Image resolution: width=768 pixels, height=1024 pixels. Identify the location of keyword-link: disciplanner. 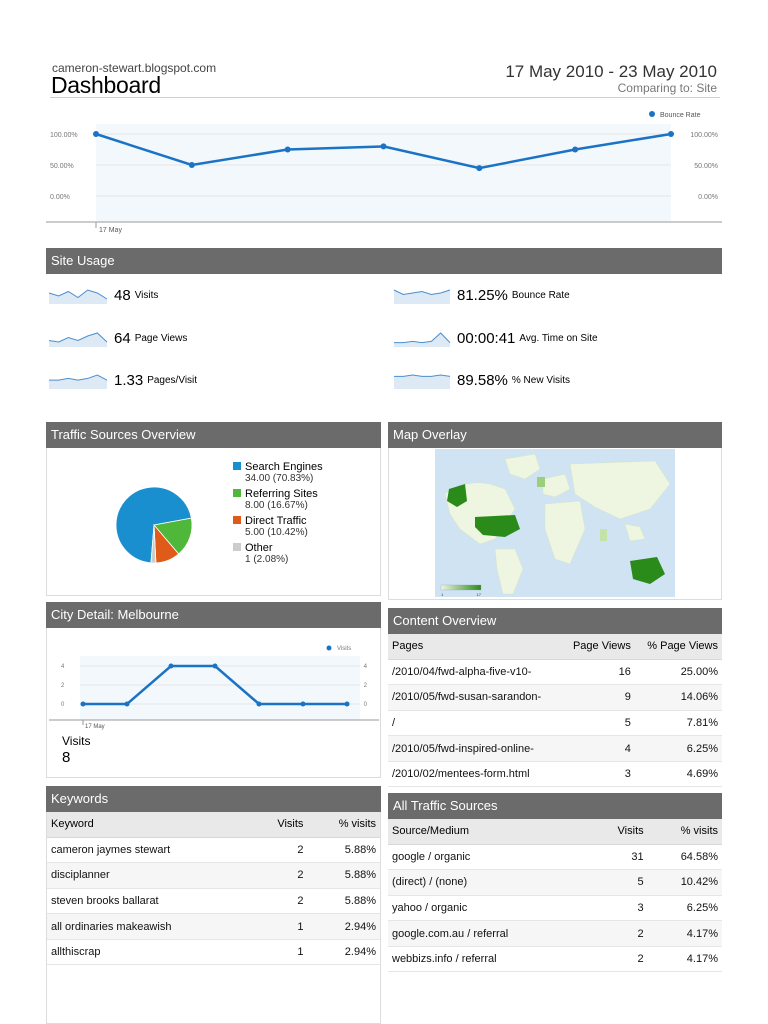
(150, 875).